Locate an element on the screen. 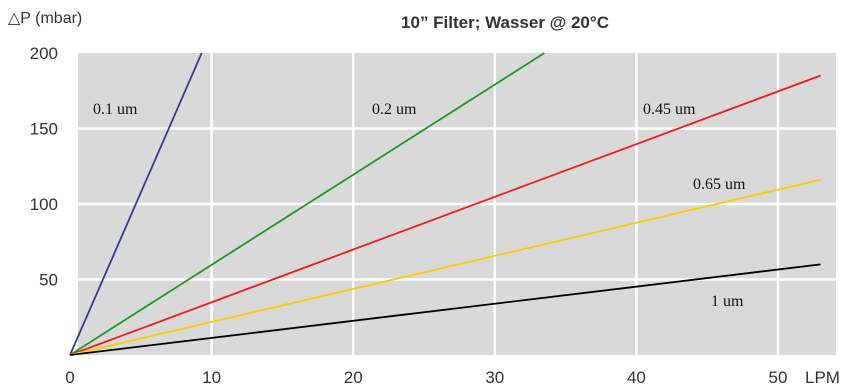  series-label: 0.1 um is located at coordinates (115, 109).